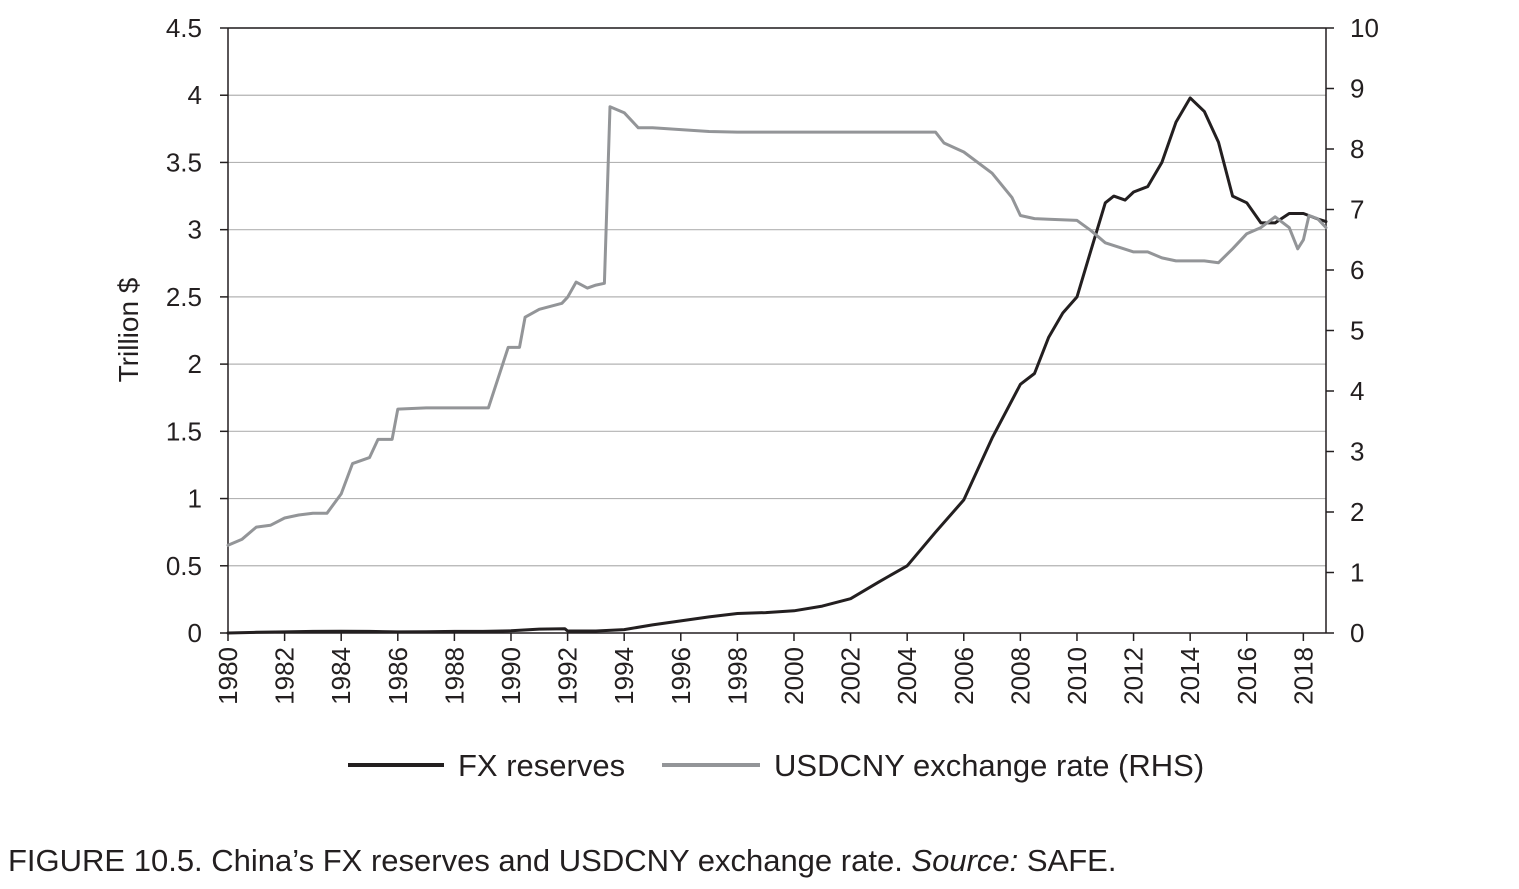  What do you see at coordinates (1357, 89) in the screenshot?
I see `y2-tick-label: 9` at bounding box center [1357, 89].